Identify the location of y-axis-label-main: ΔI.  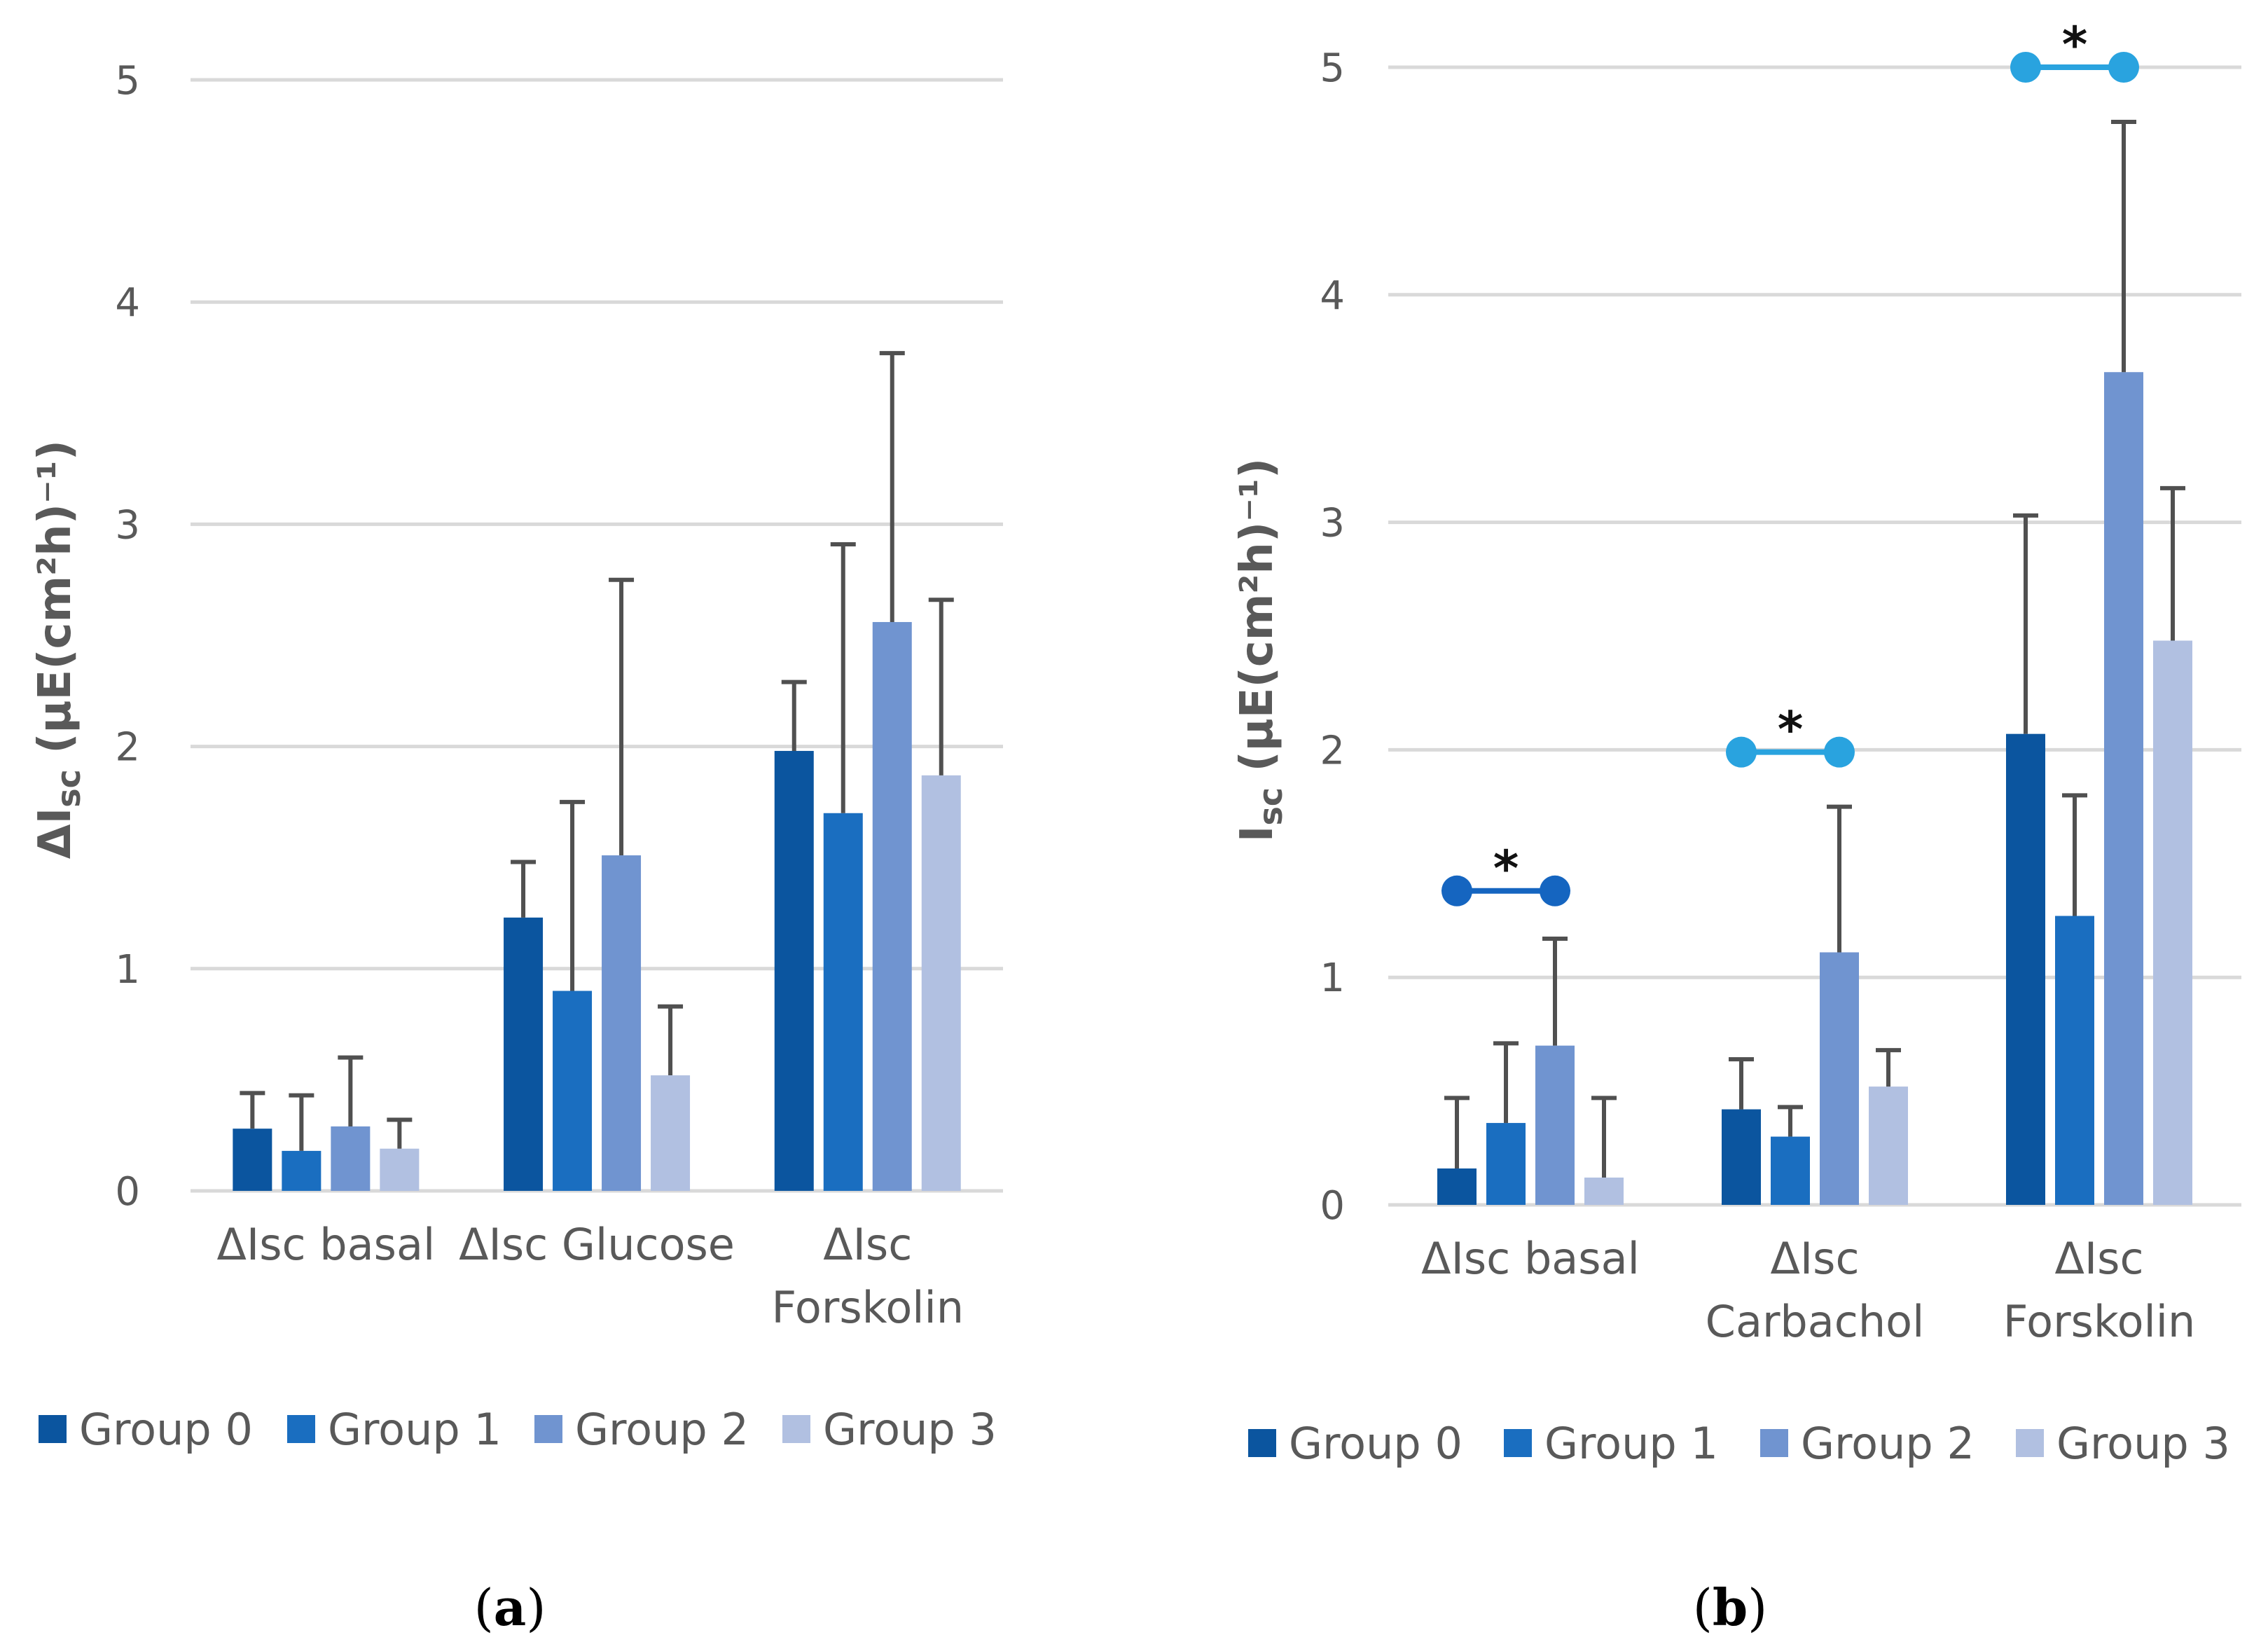
(55, 833).